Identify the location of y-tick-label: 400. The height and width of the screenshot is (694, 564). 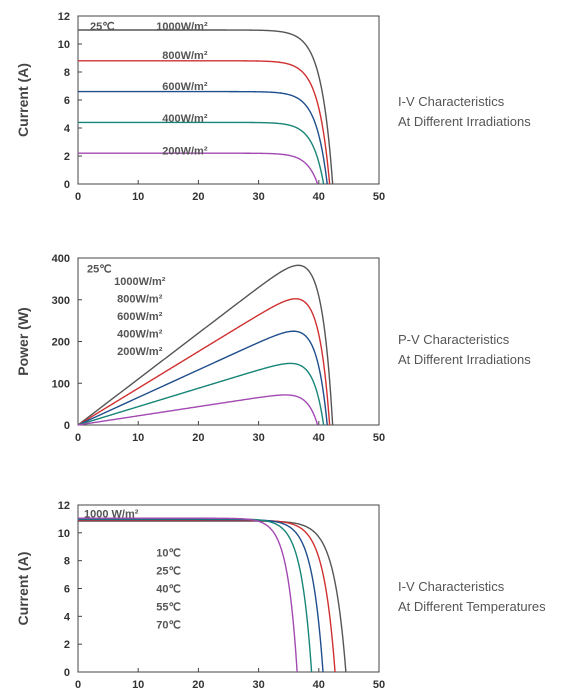
(61, 259).